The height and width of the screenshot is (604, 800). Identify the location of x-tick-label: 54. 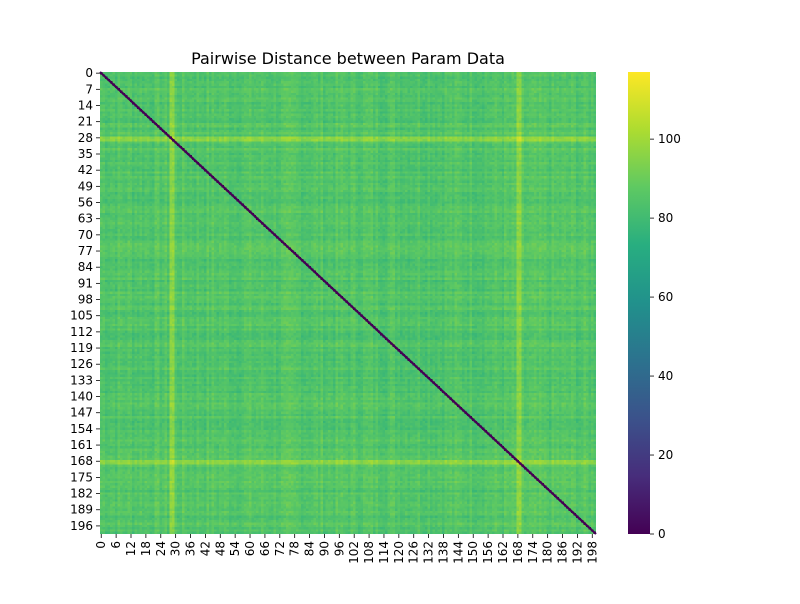
(235, 548).